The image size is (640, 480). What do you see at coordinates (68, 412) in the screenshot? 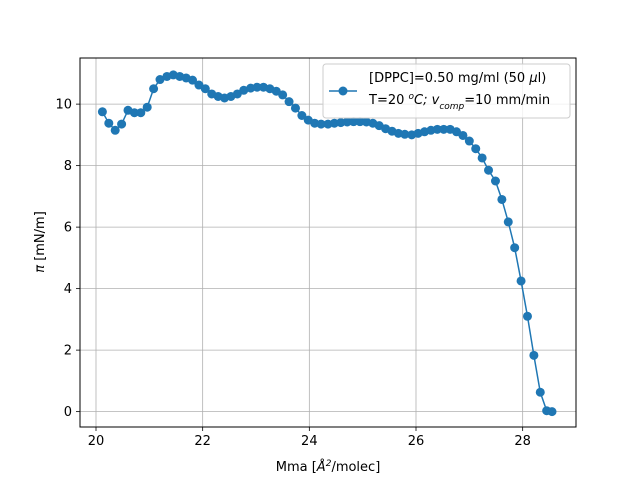
I see `y-tick-label: 0` at bounding box center [68, 412].